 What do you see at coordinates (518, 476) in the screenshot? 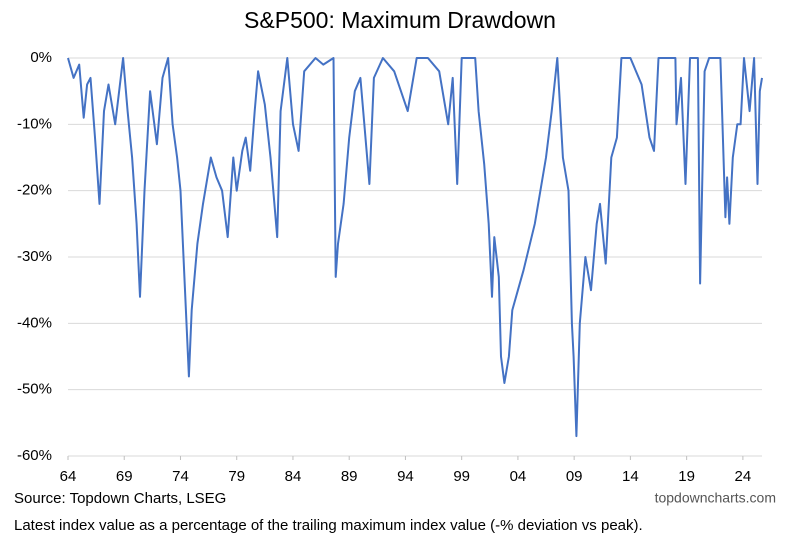
I see `x-tick-label: 04` at bounding box center [518, 476].